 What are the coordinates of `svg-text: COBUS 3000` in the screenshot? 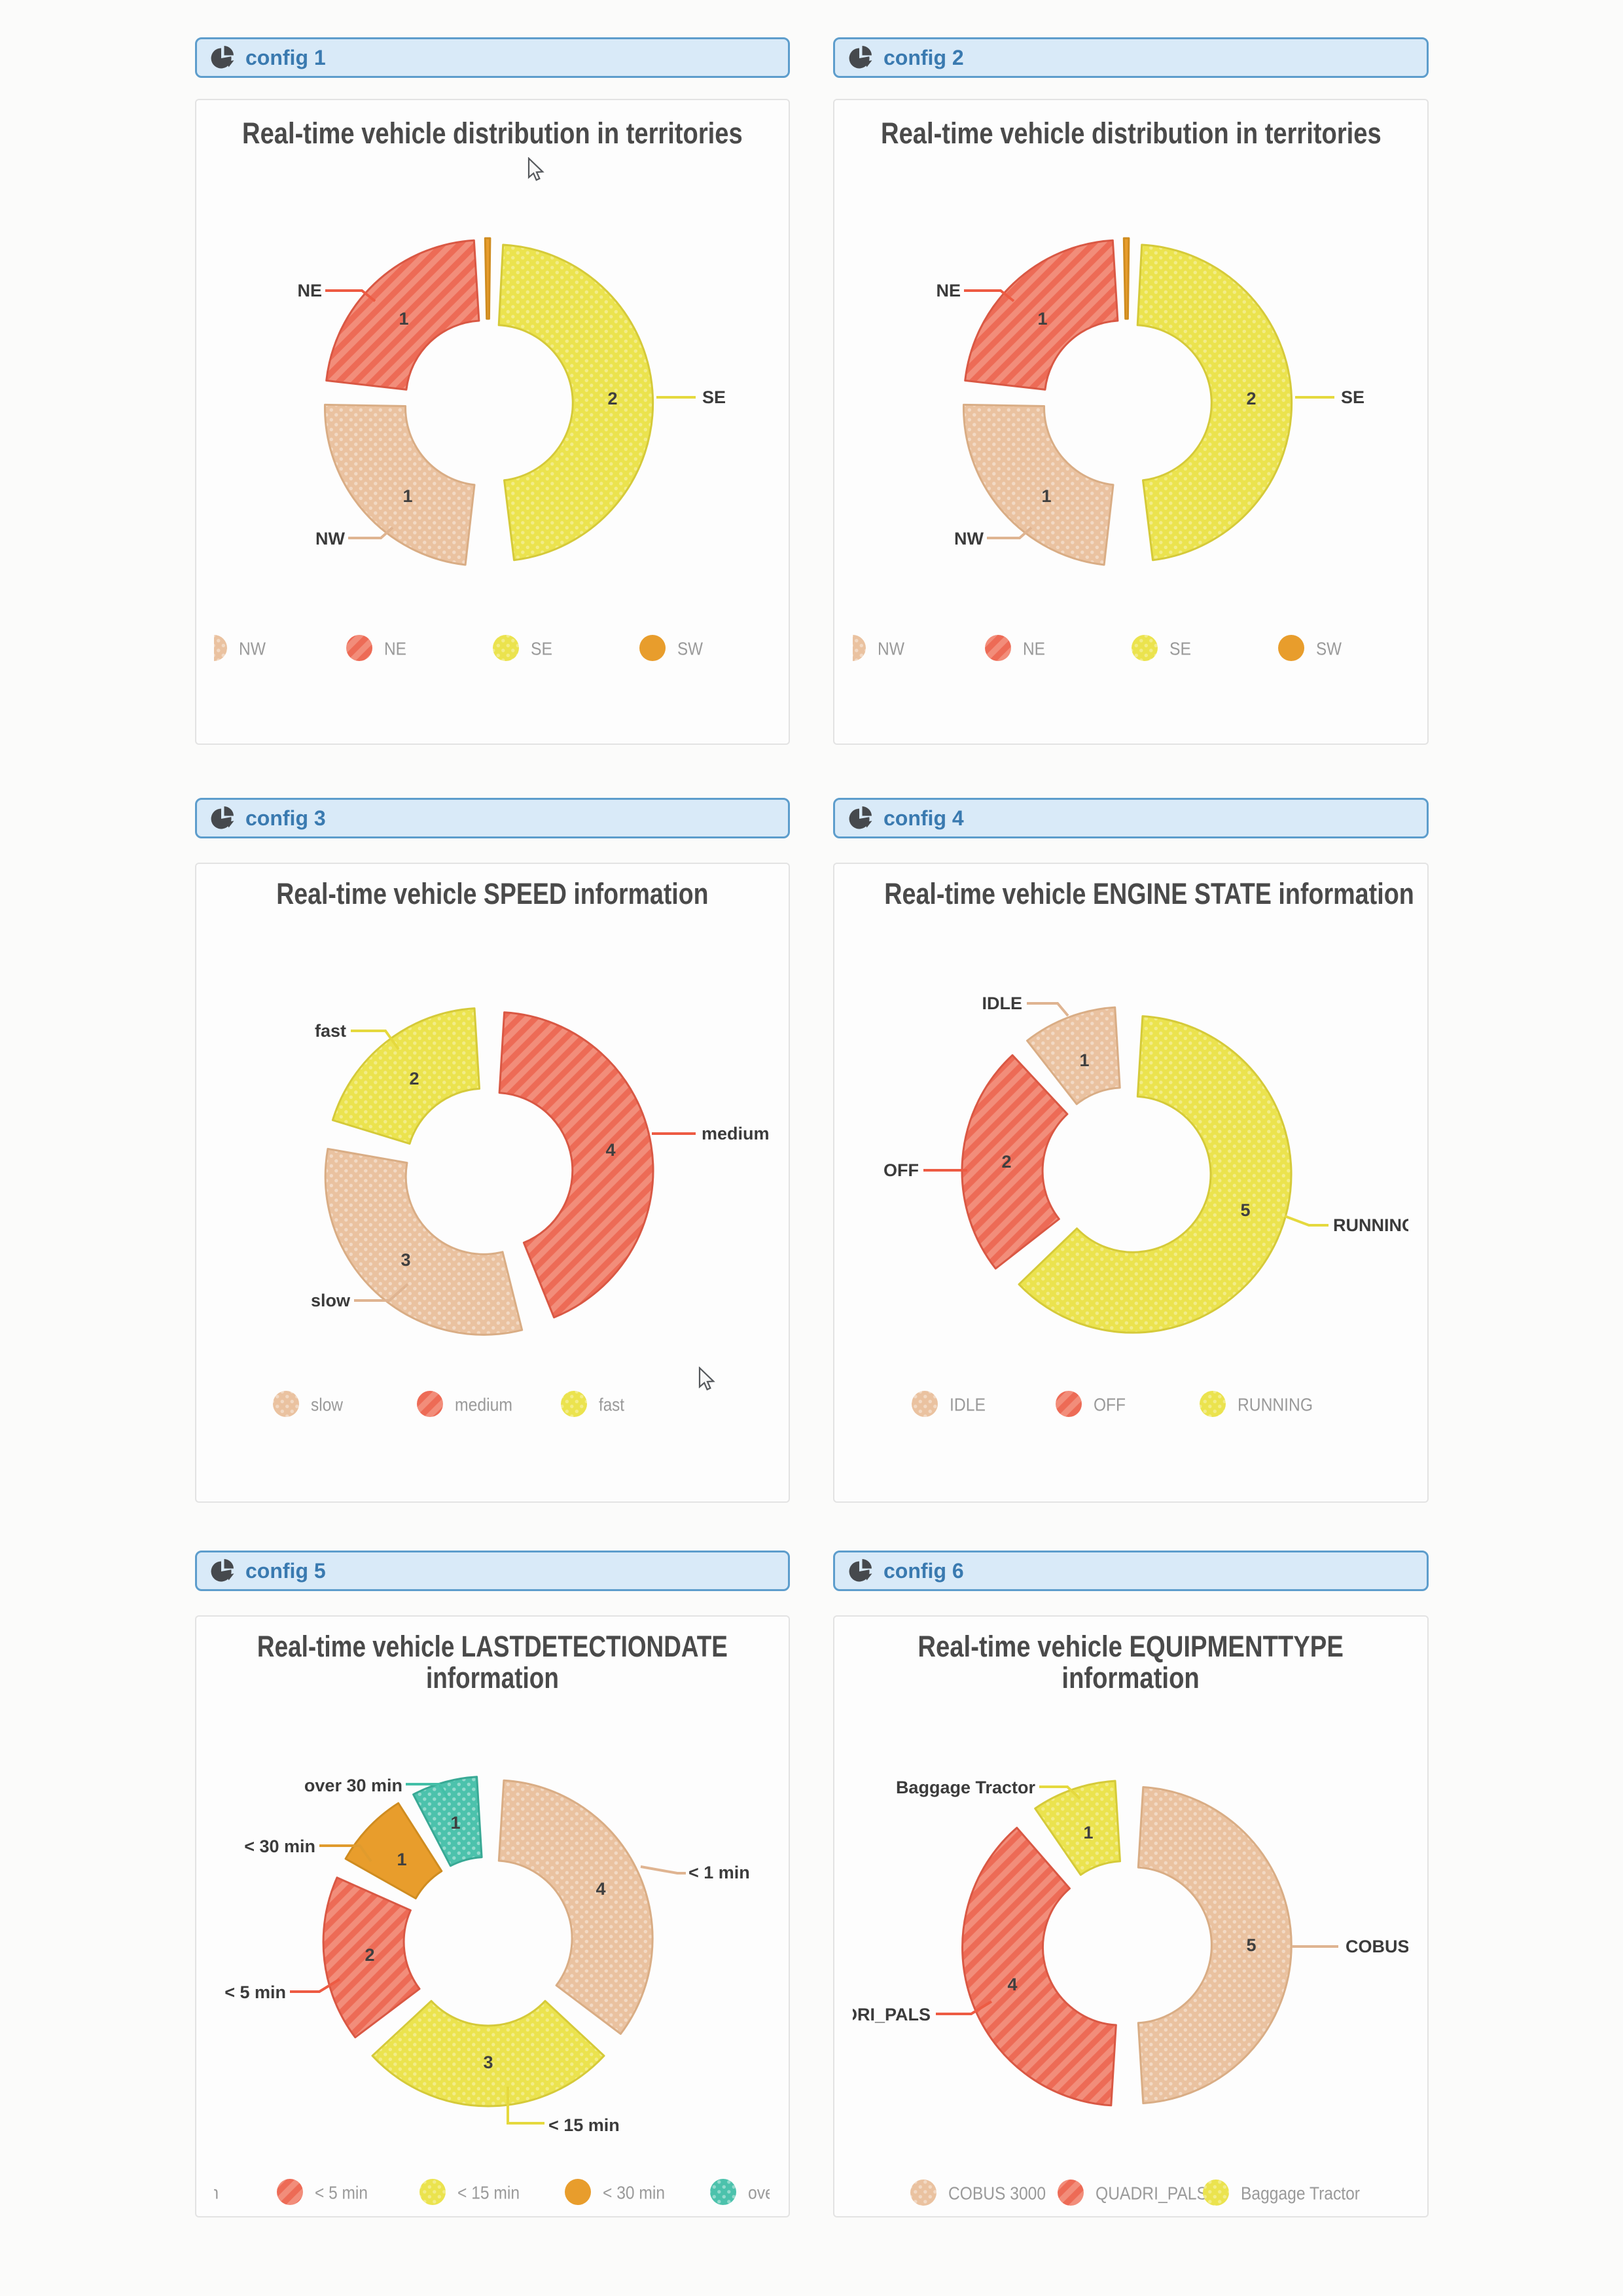 It's located at (997, 2193).